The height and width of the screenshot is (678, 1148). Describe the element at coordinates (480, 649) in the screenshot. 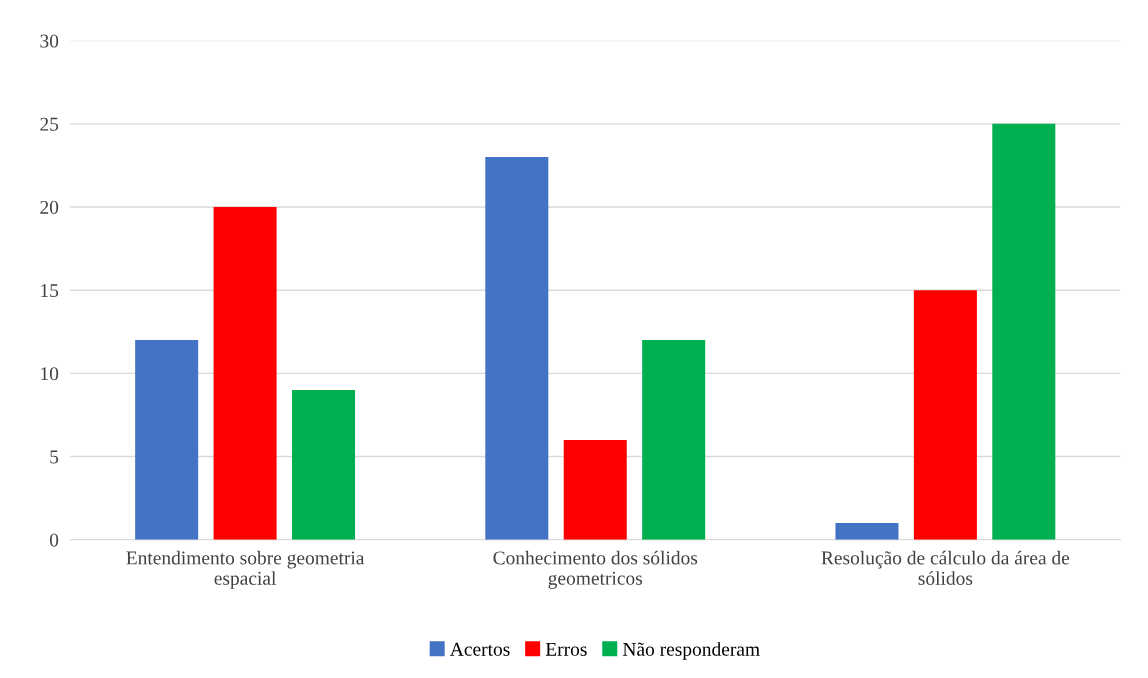

I see `legend-label: Acertos` at that location.